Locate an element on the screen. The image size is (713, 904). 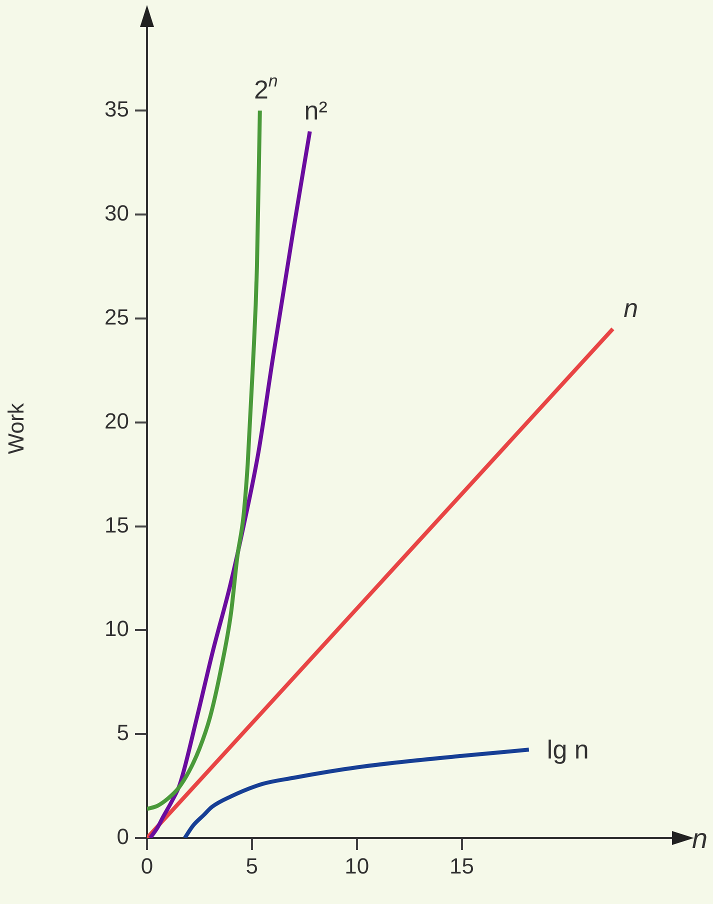
y-tick-label: 30 is located at coordinates (116, 213).